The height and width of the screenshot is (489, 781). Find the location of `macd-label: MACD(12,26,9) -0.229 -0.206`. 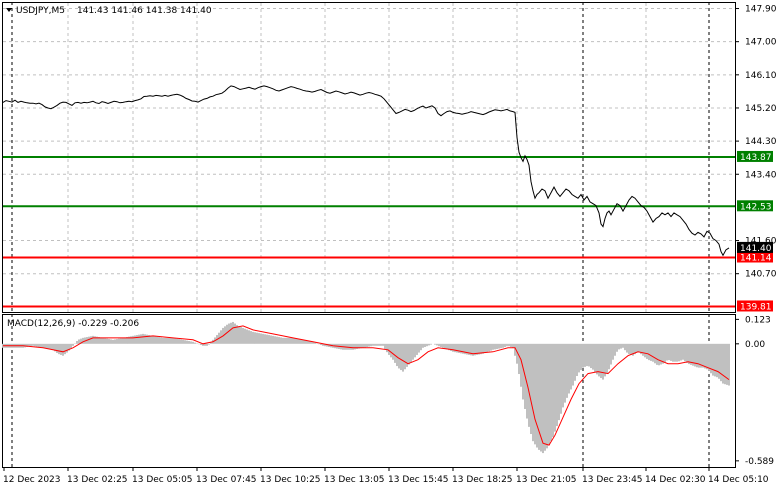

macd-label: MACD(12,26,9) -0.229 -0.206 is located at coordinates (73, 324).